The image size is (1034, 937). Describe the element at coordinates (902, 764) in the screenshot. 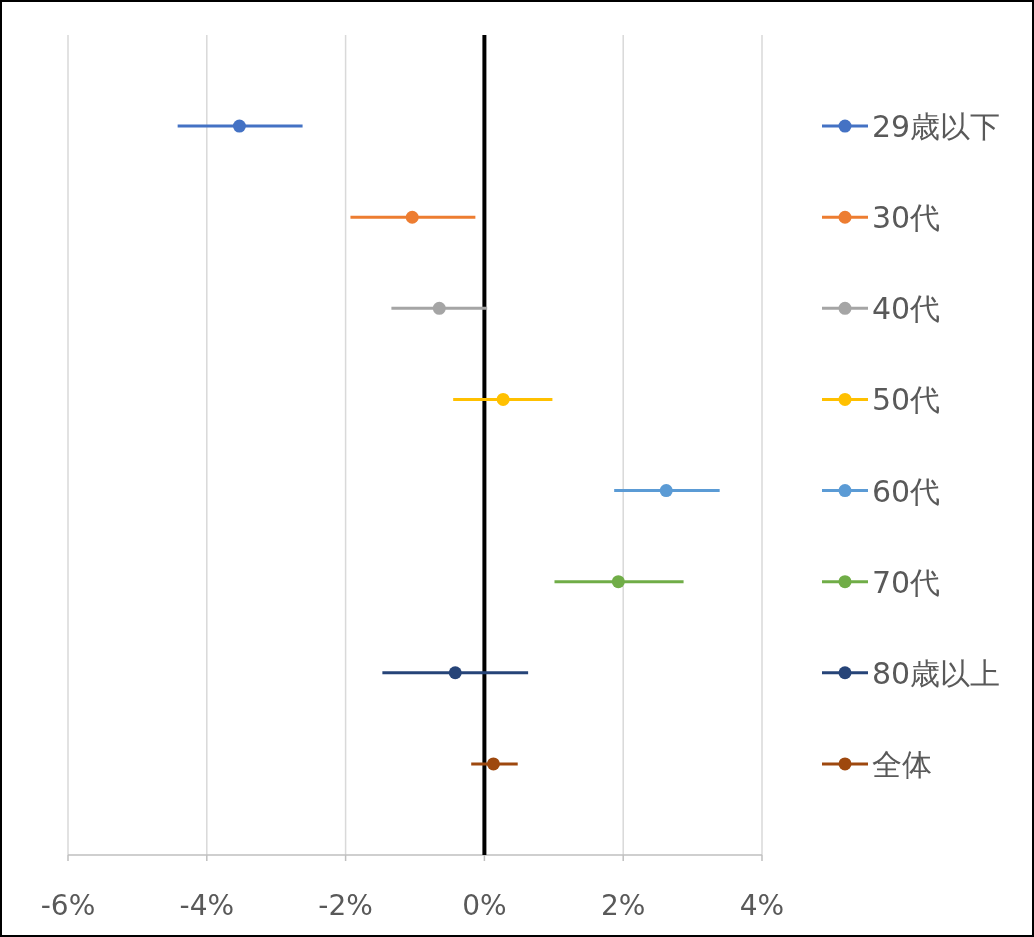

I see `legend-label: 全体` at that location.